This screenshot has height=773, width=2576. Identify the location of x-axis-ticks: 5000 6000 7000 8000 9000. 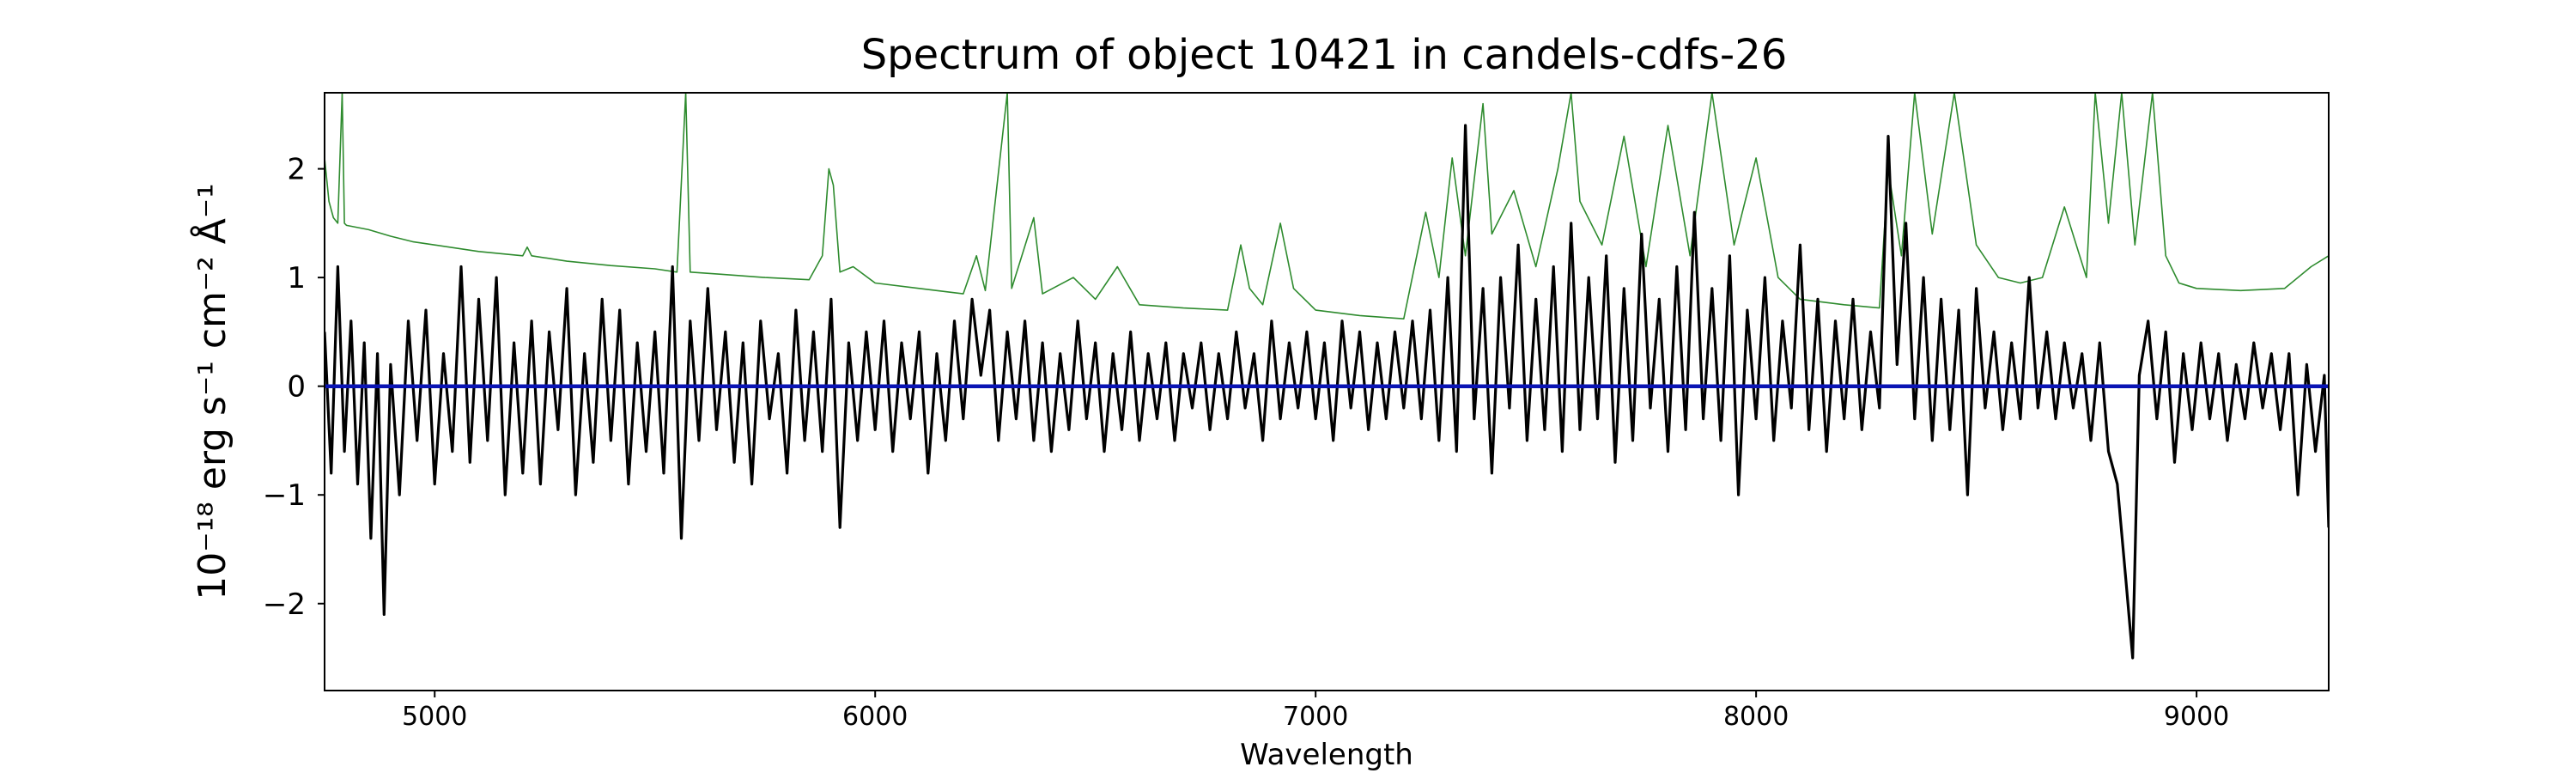
(1316, 711).